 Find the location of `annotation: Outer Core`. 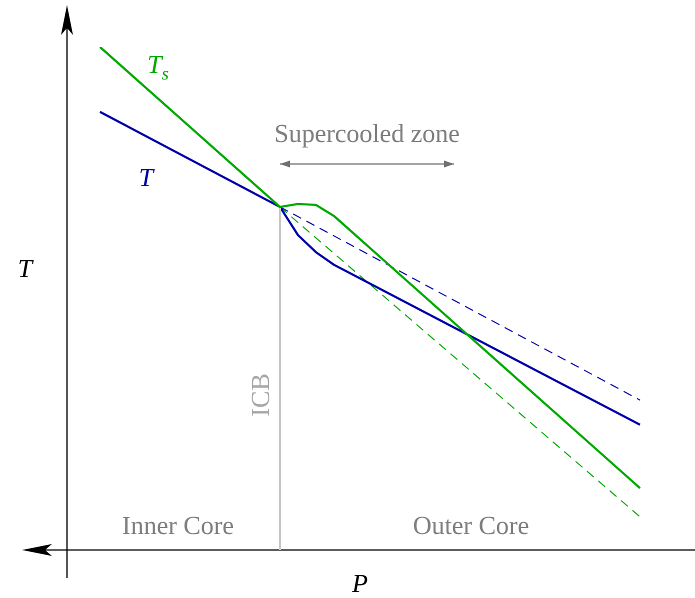

annotation: Outer Core is located at coordinates (471, 525).